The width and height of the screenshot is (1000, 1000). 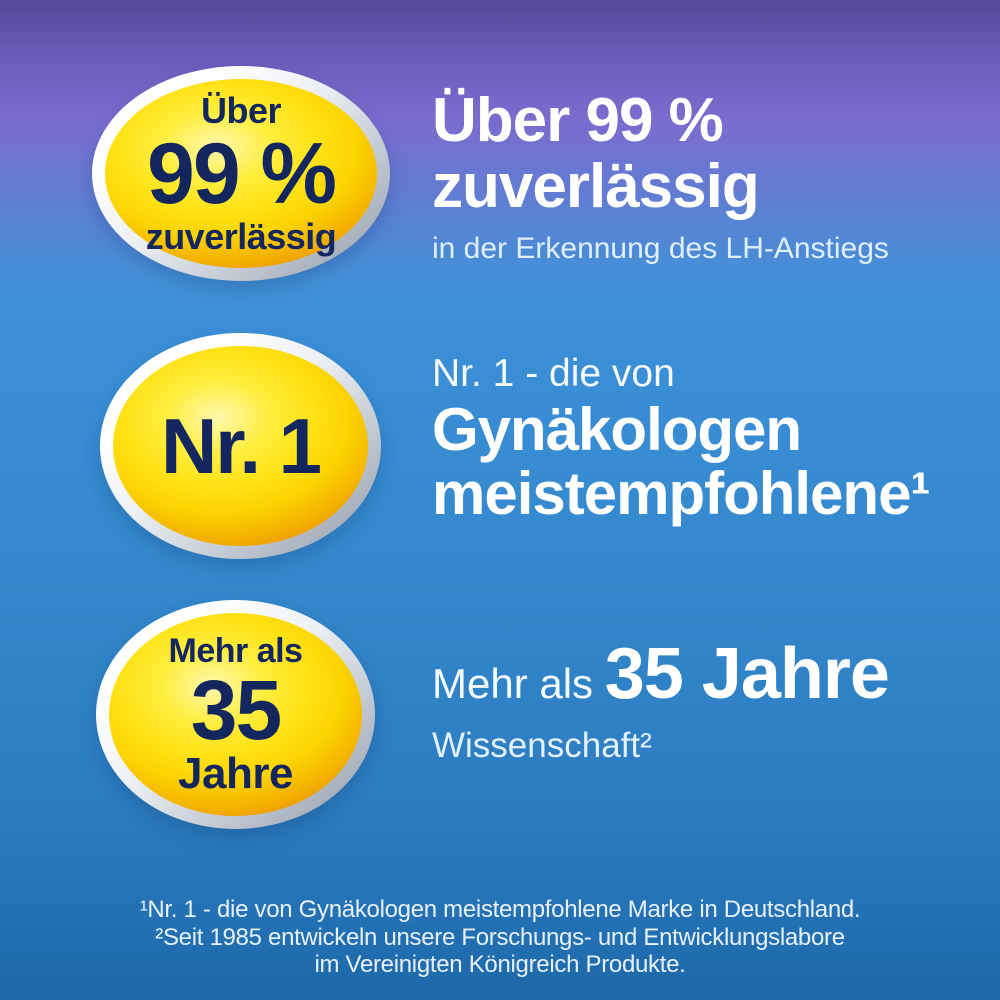 I want to click on badge-nr1-value: Nr. 1, so click(x=241, y=446).